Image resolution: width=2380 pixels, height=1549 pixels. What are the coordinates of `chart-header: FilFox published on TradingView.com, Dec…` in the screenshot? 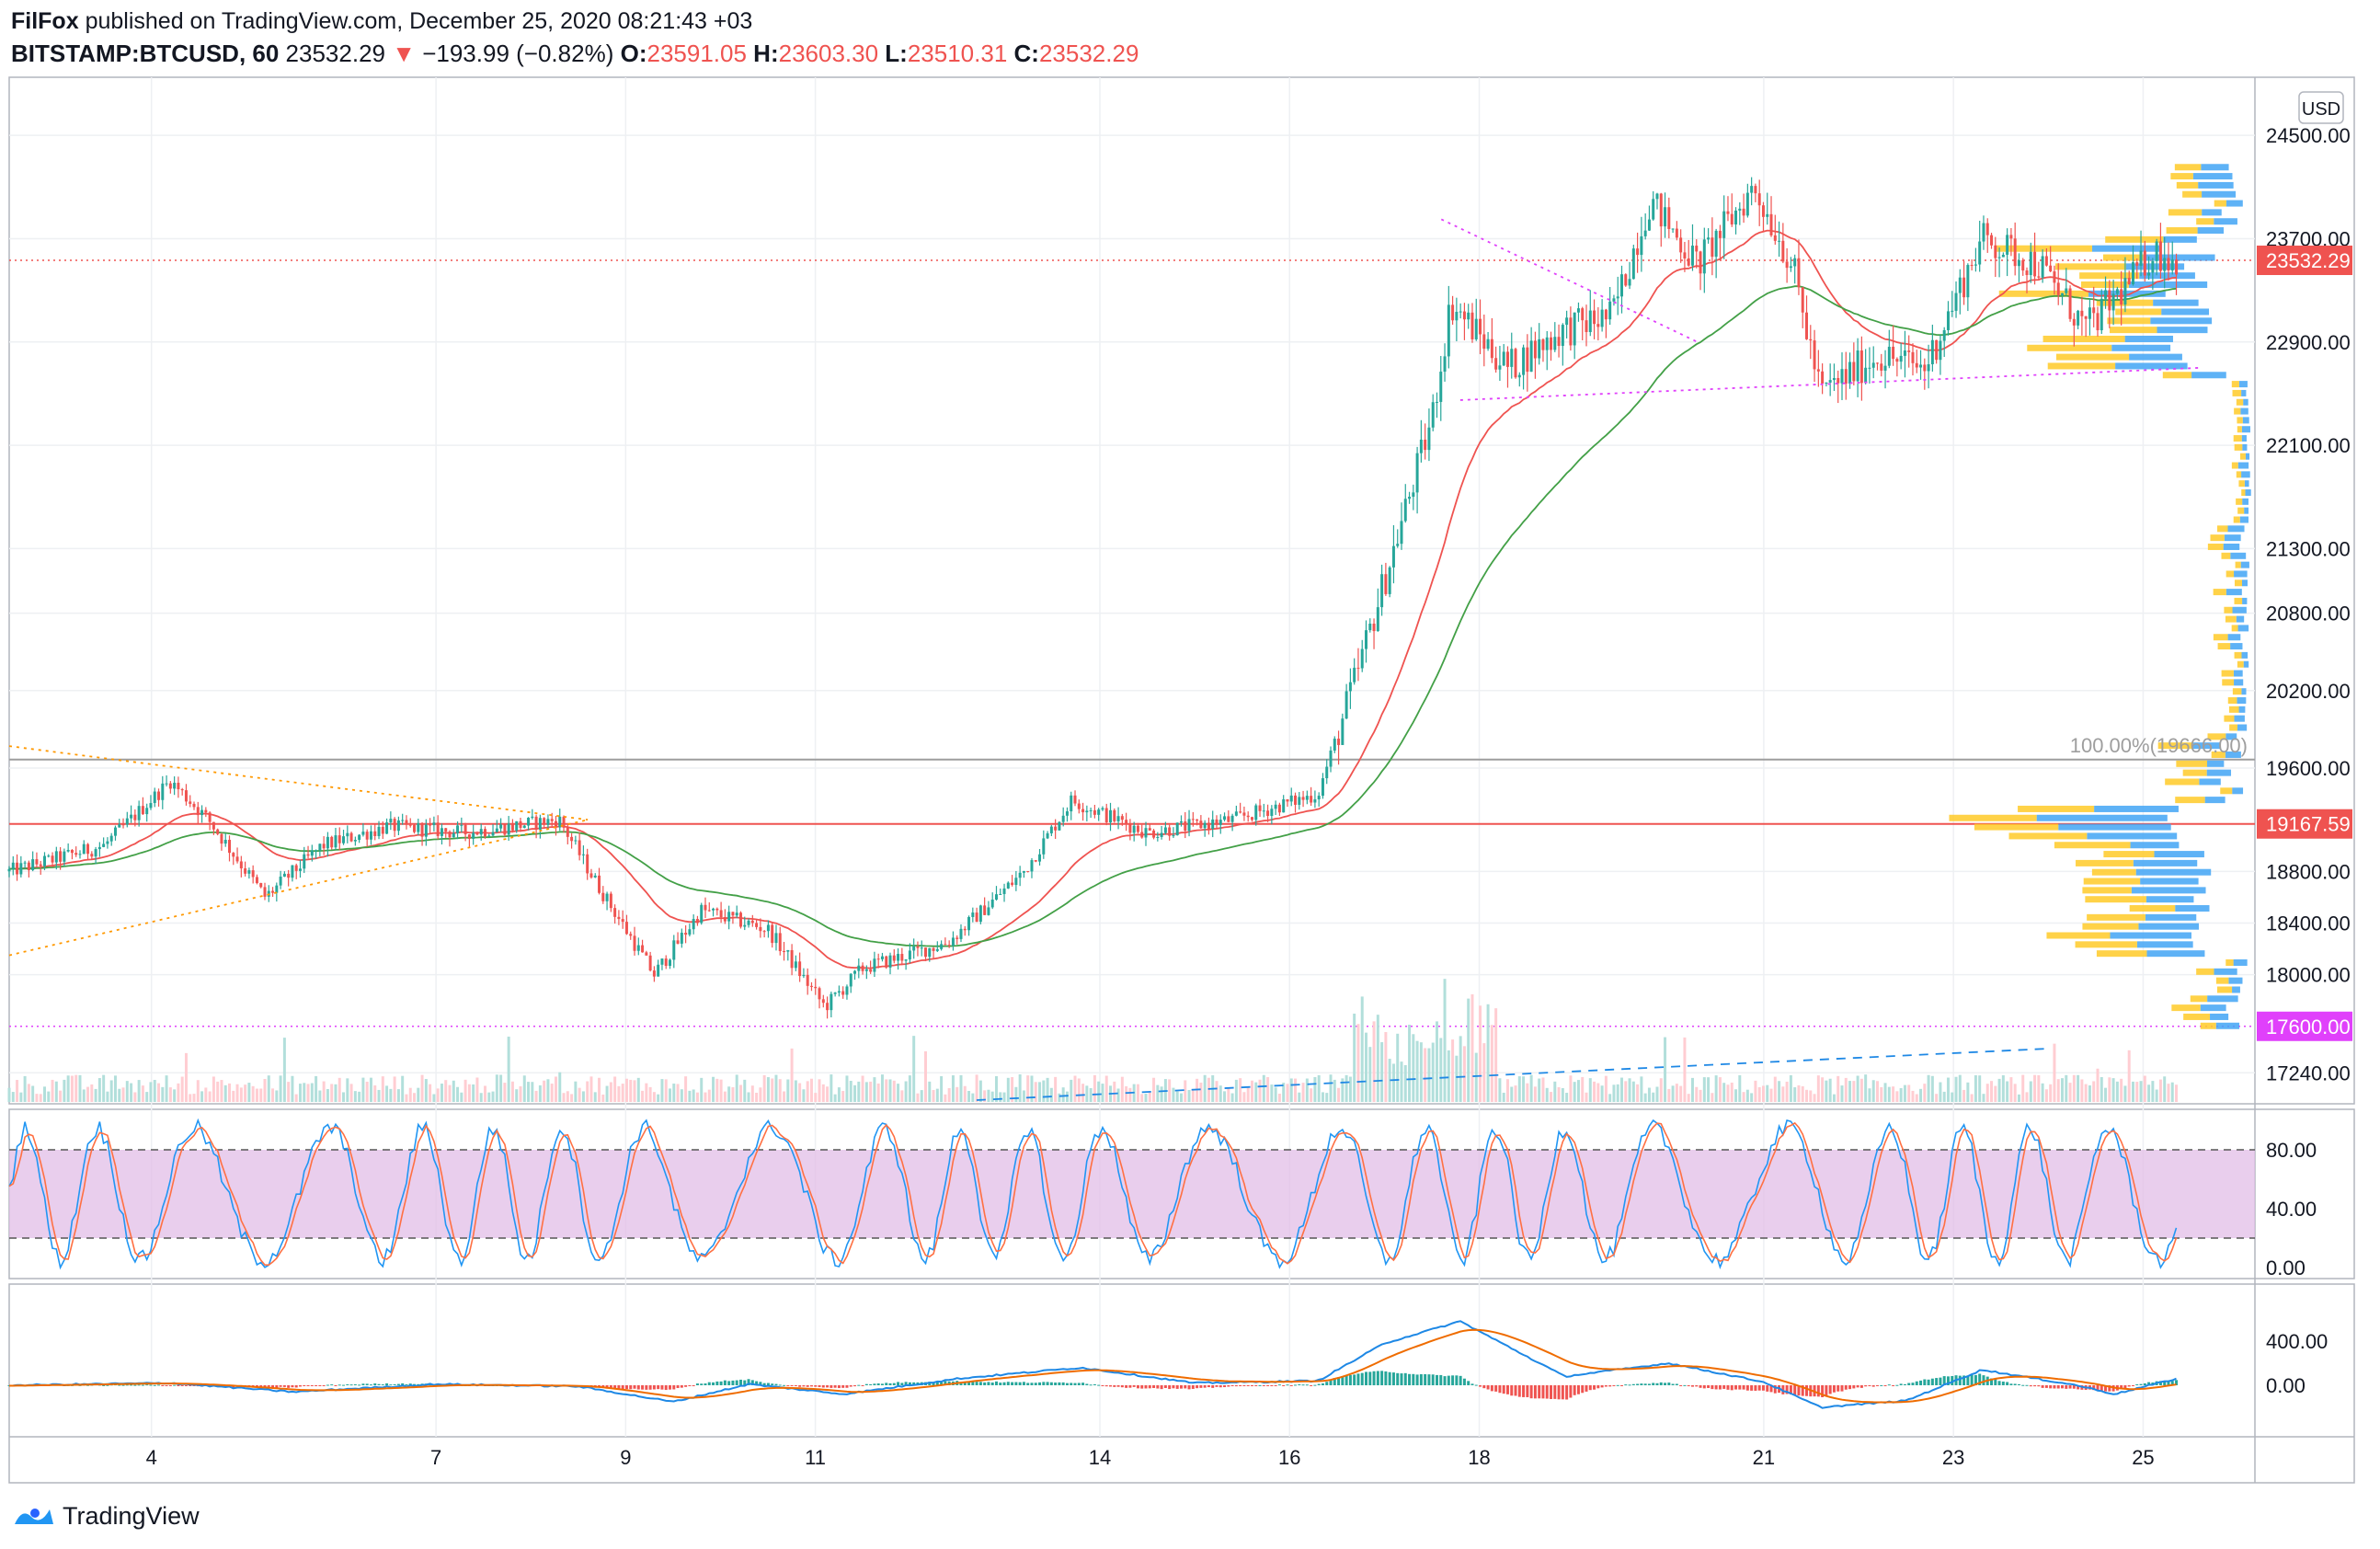 It's located at (1188, 39).